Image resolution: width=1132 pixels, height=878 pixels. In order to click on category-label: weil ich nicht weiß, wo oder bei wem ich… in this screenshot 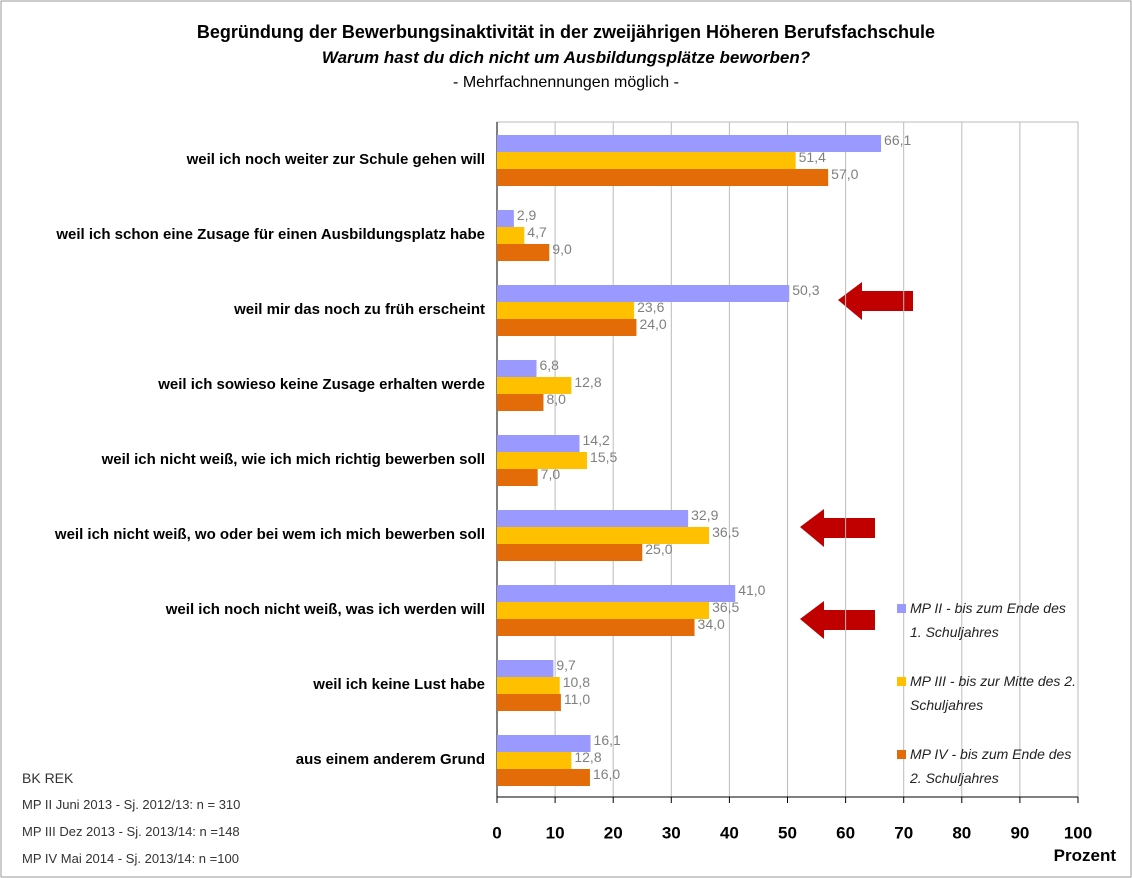, I will do `click(269, 534)`.